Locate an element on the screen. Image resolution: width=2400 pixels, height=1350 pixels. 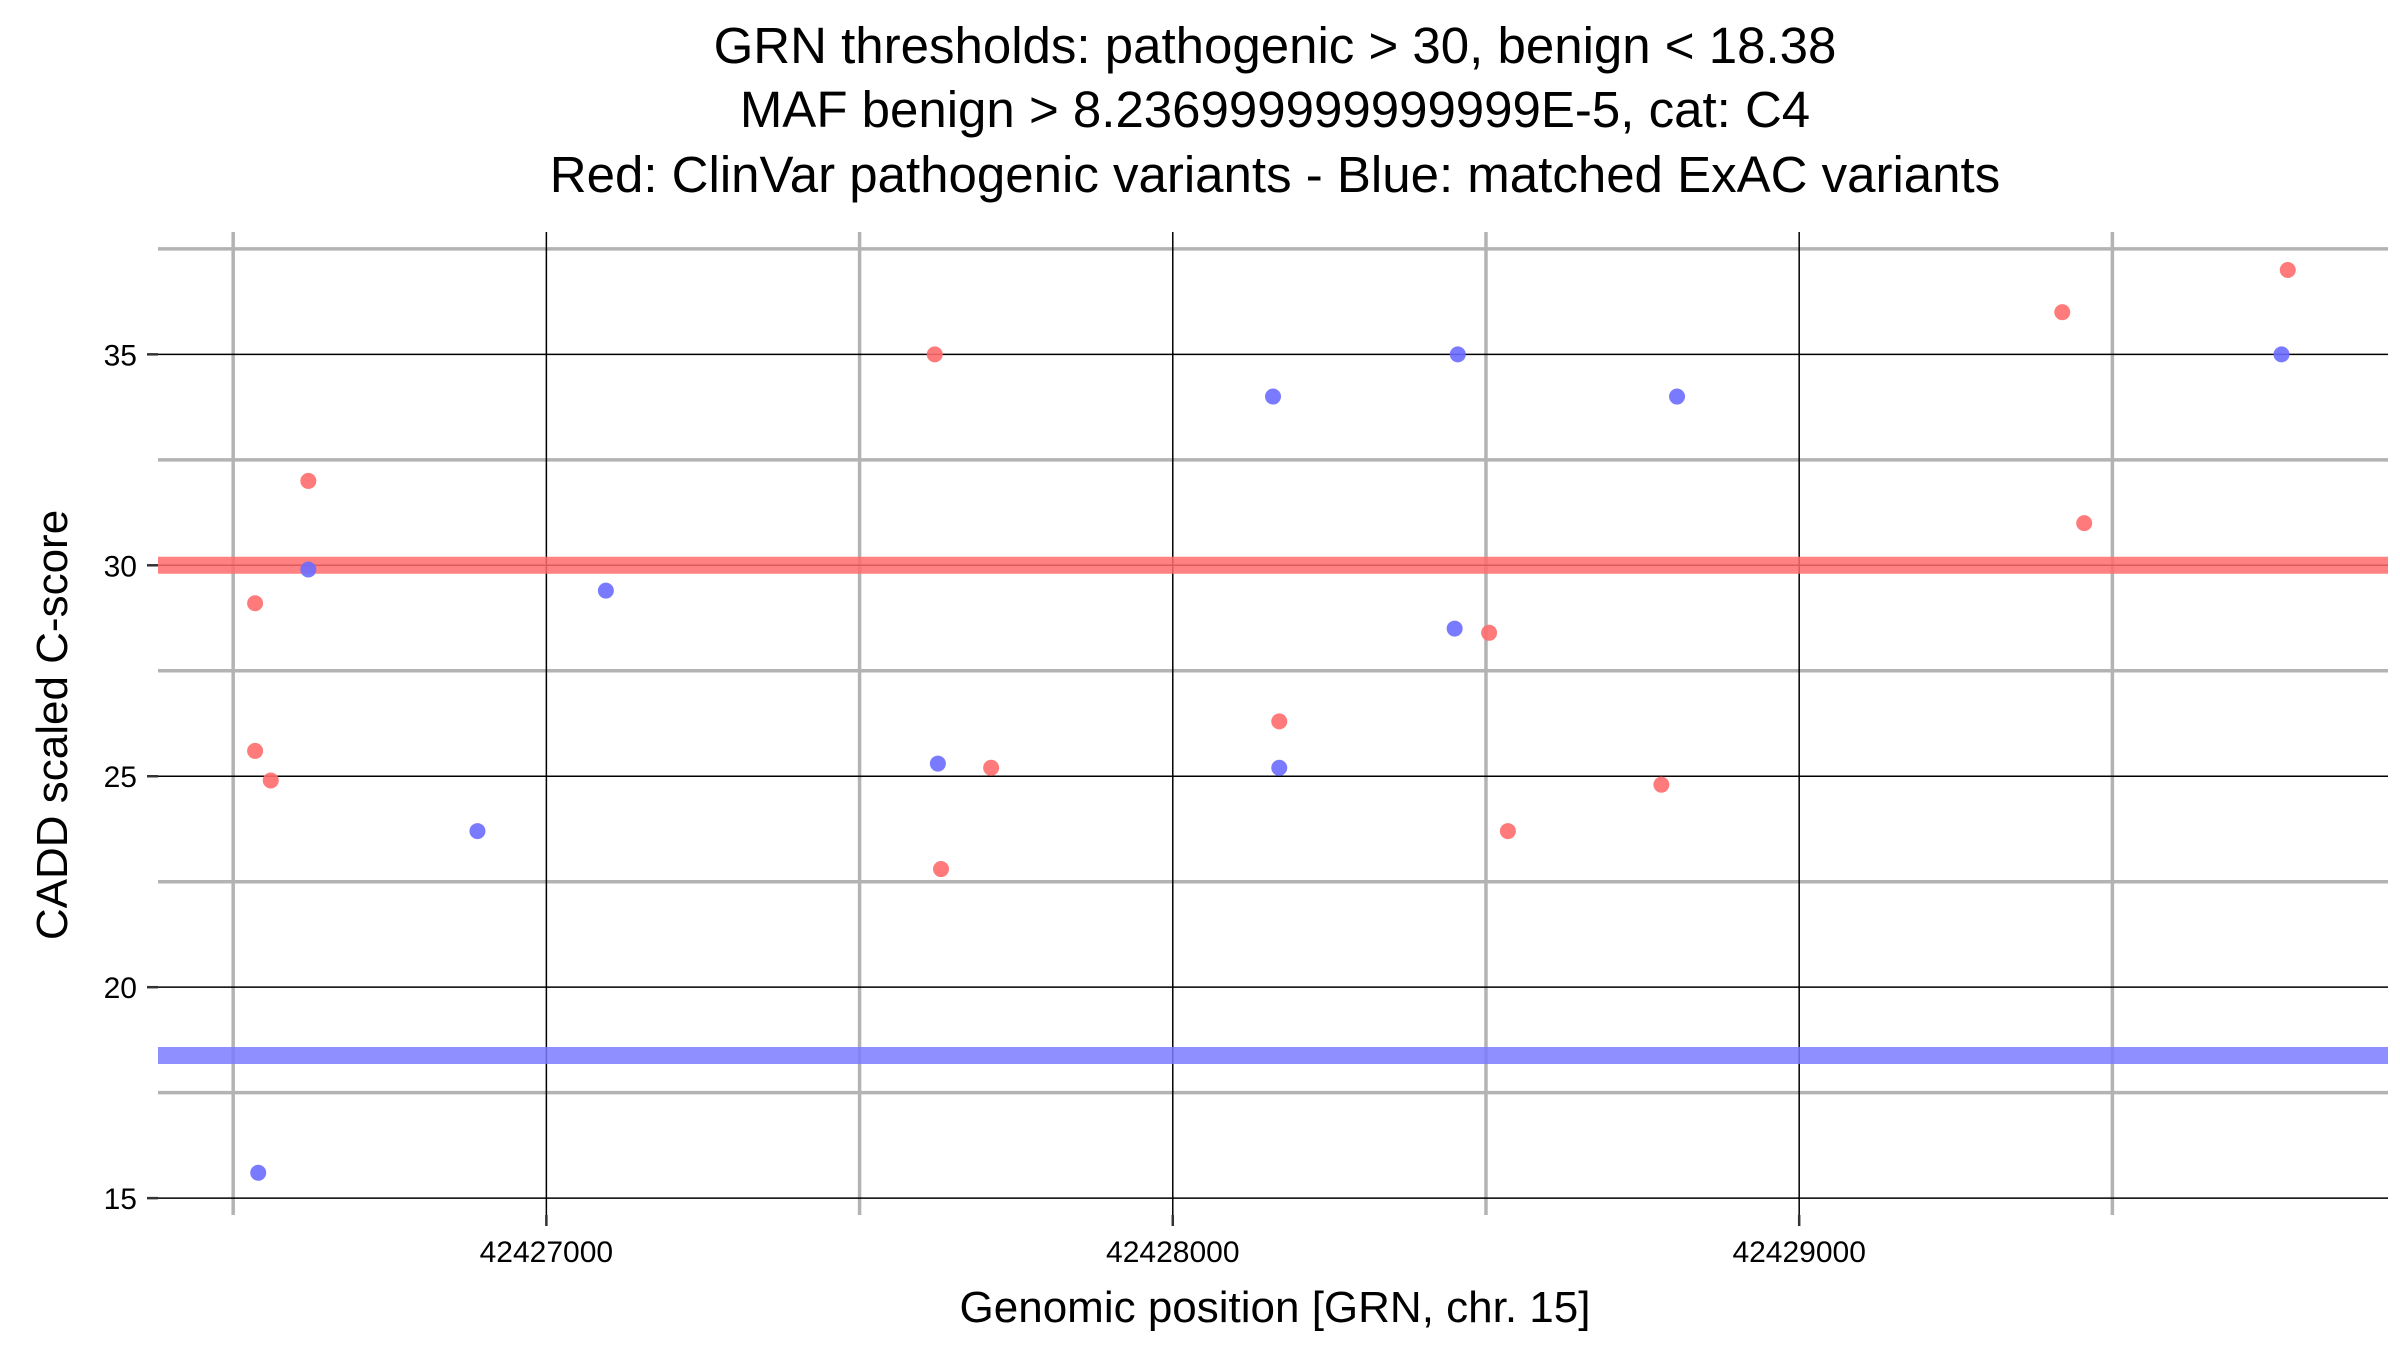
x-tick-label-2: 42429000 is located at coordinates (1798, 1252).